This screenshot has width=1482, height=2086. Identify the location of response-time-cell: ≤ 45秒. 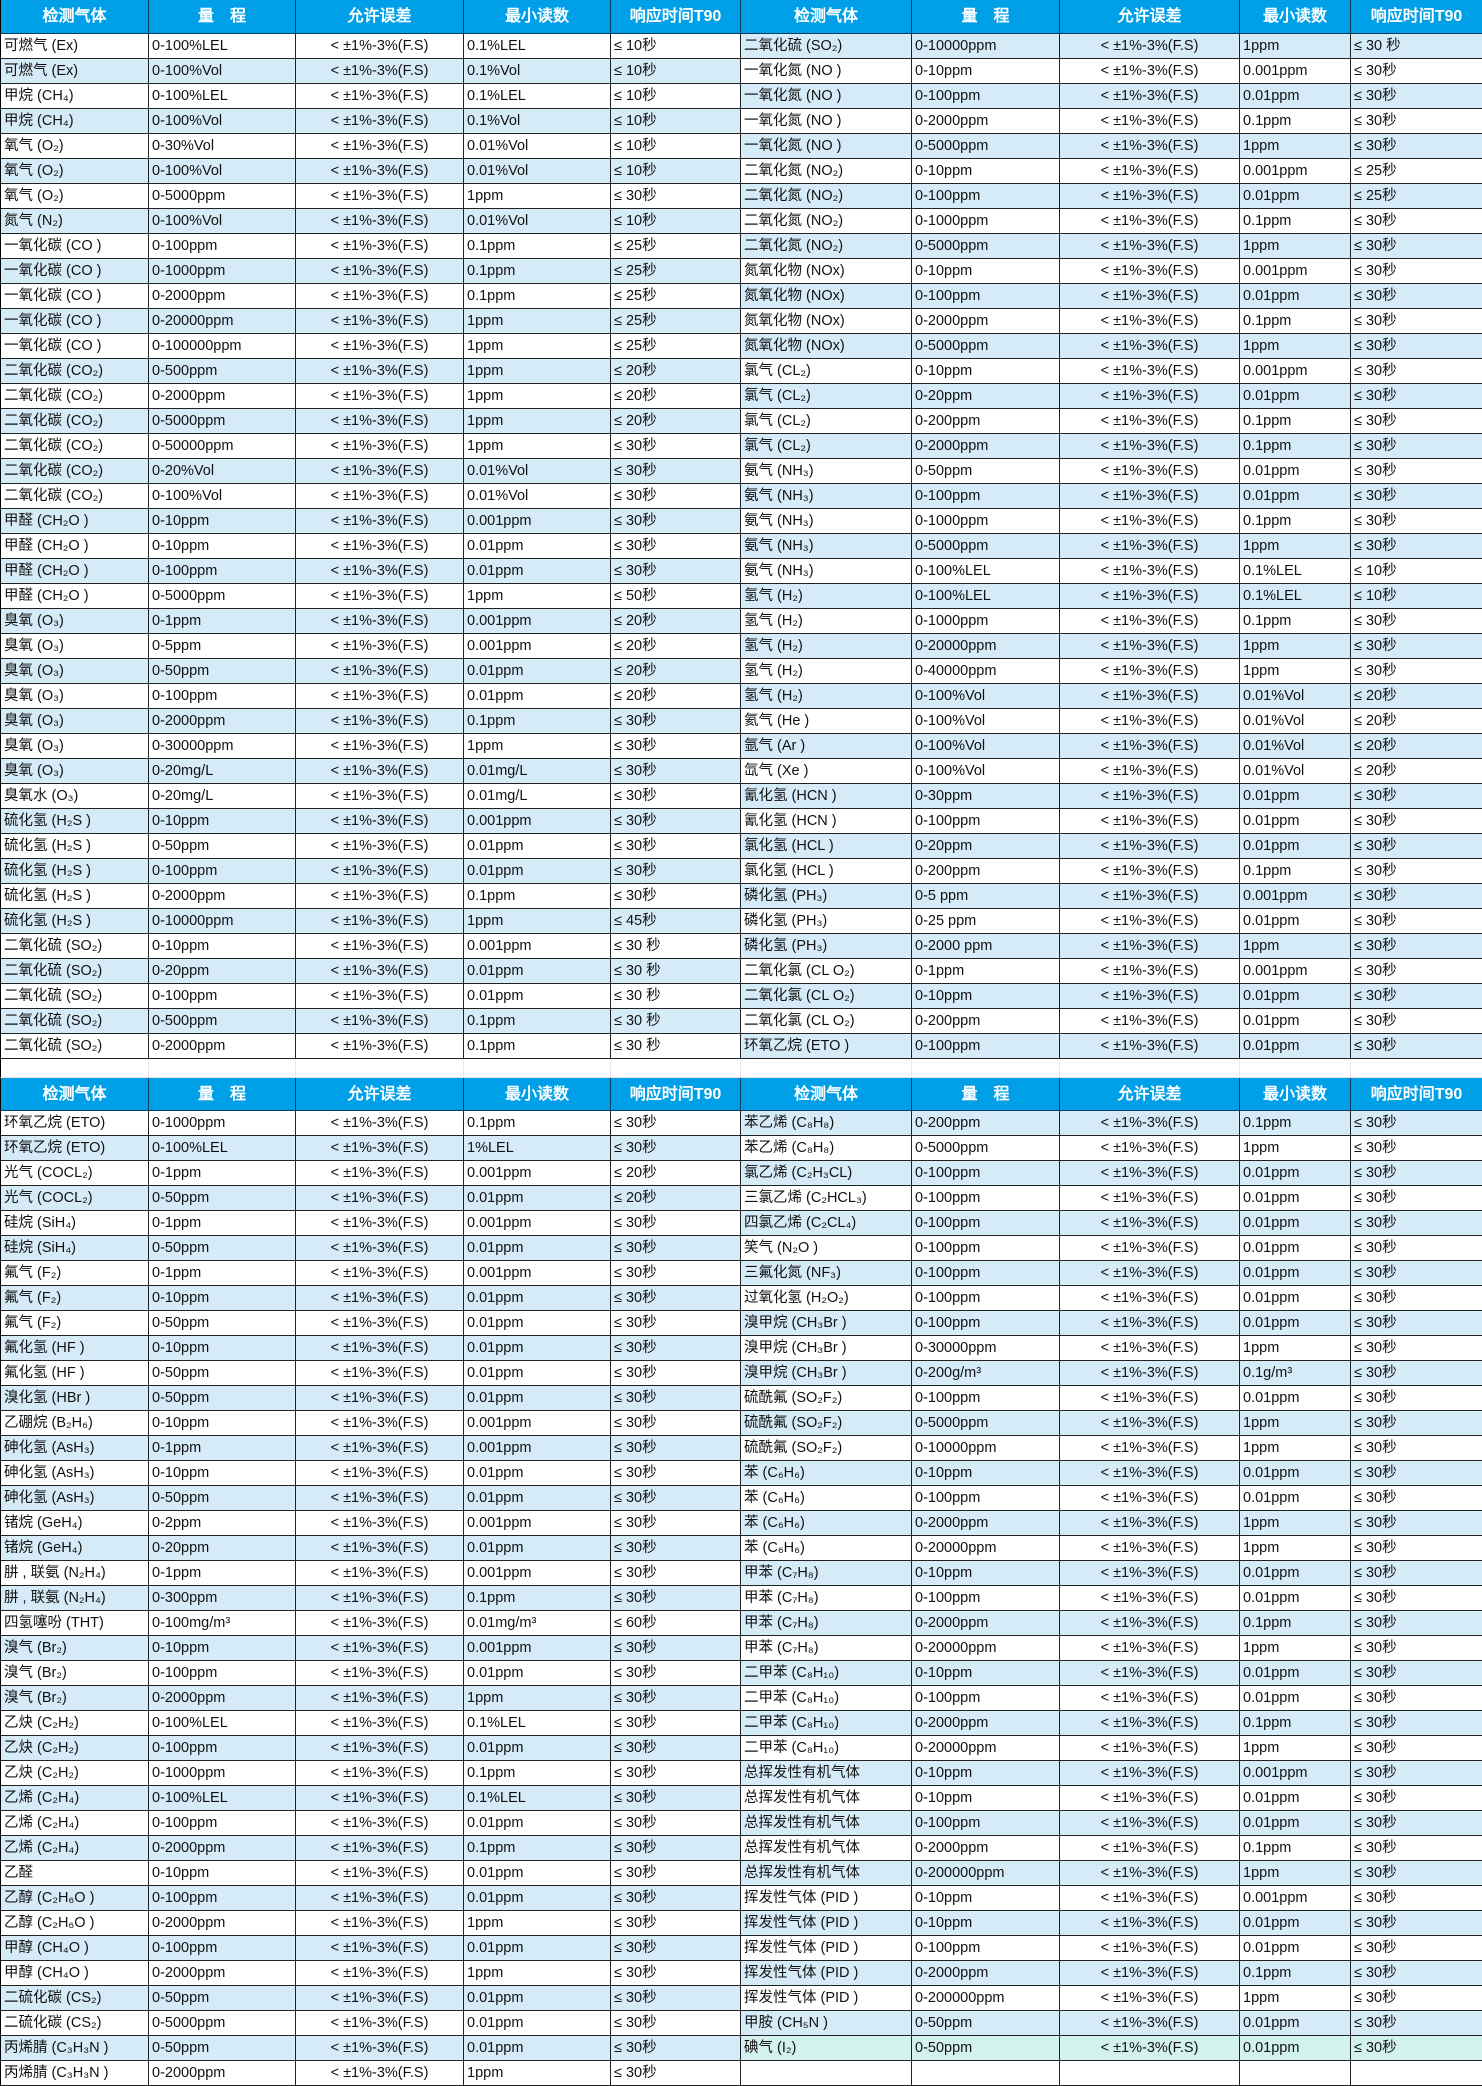
(676, 921).